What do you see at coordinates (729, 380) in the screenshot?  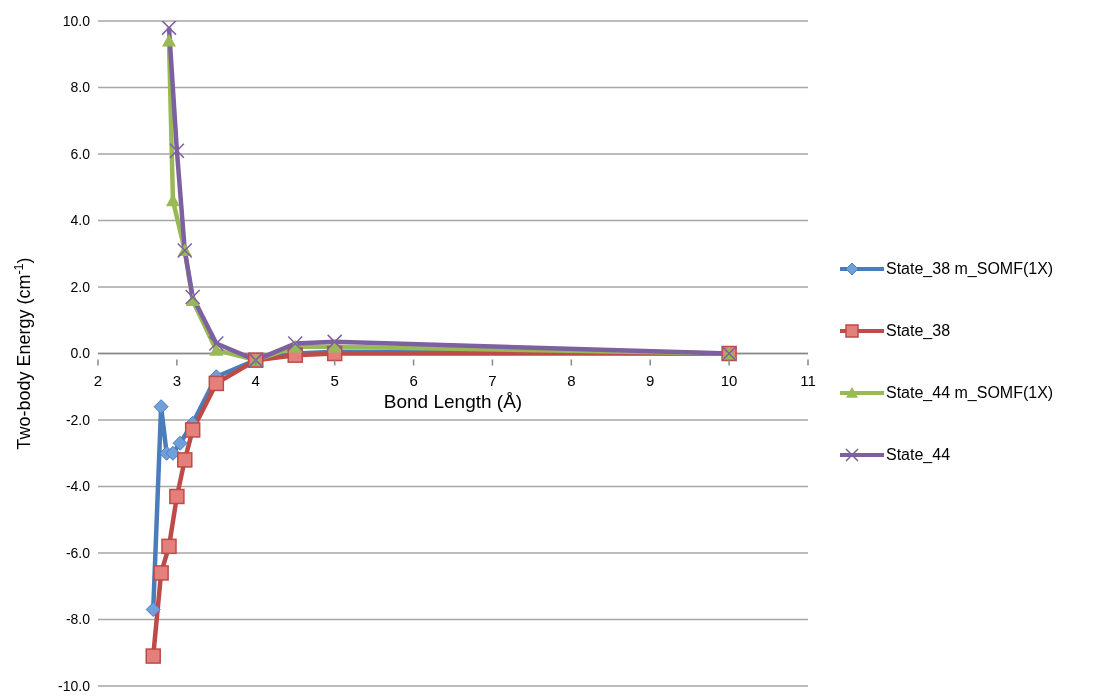 I see `x-tick-label: 10` at bounding box center [729, 380].